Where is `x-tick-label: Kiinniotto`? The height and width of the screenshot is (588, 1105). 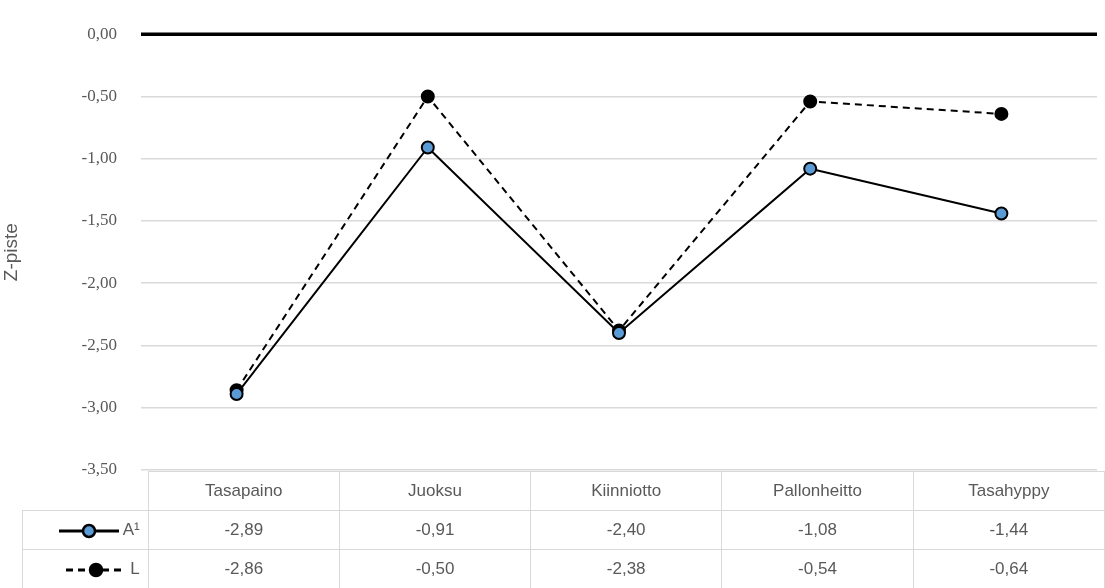
x-tick-label: Kiinniotto is located at coordinates (626, 491).